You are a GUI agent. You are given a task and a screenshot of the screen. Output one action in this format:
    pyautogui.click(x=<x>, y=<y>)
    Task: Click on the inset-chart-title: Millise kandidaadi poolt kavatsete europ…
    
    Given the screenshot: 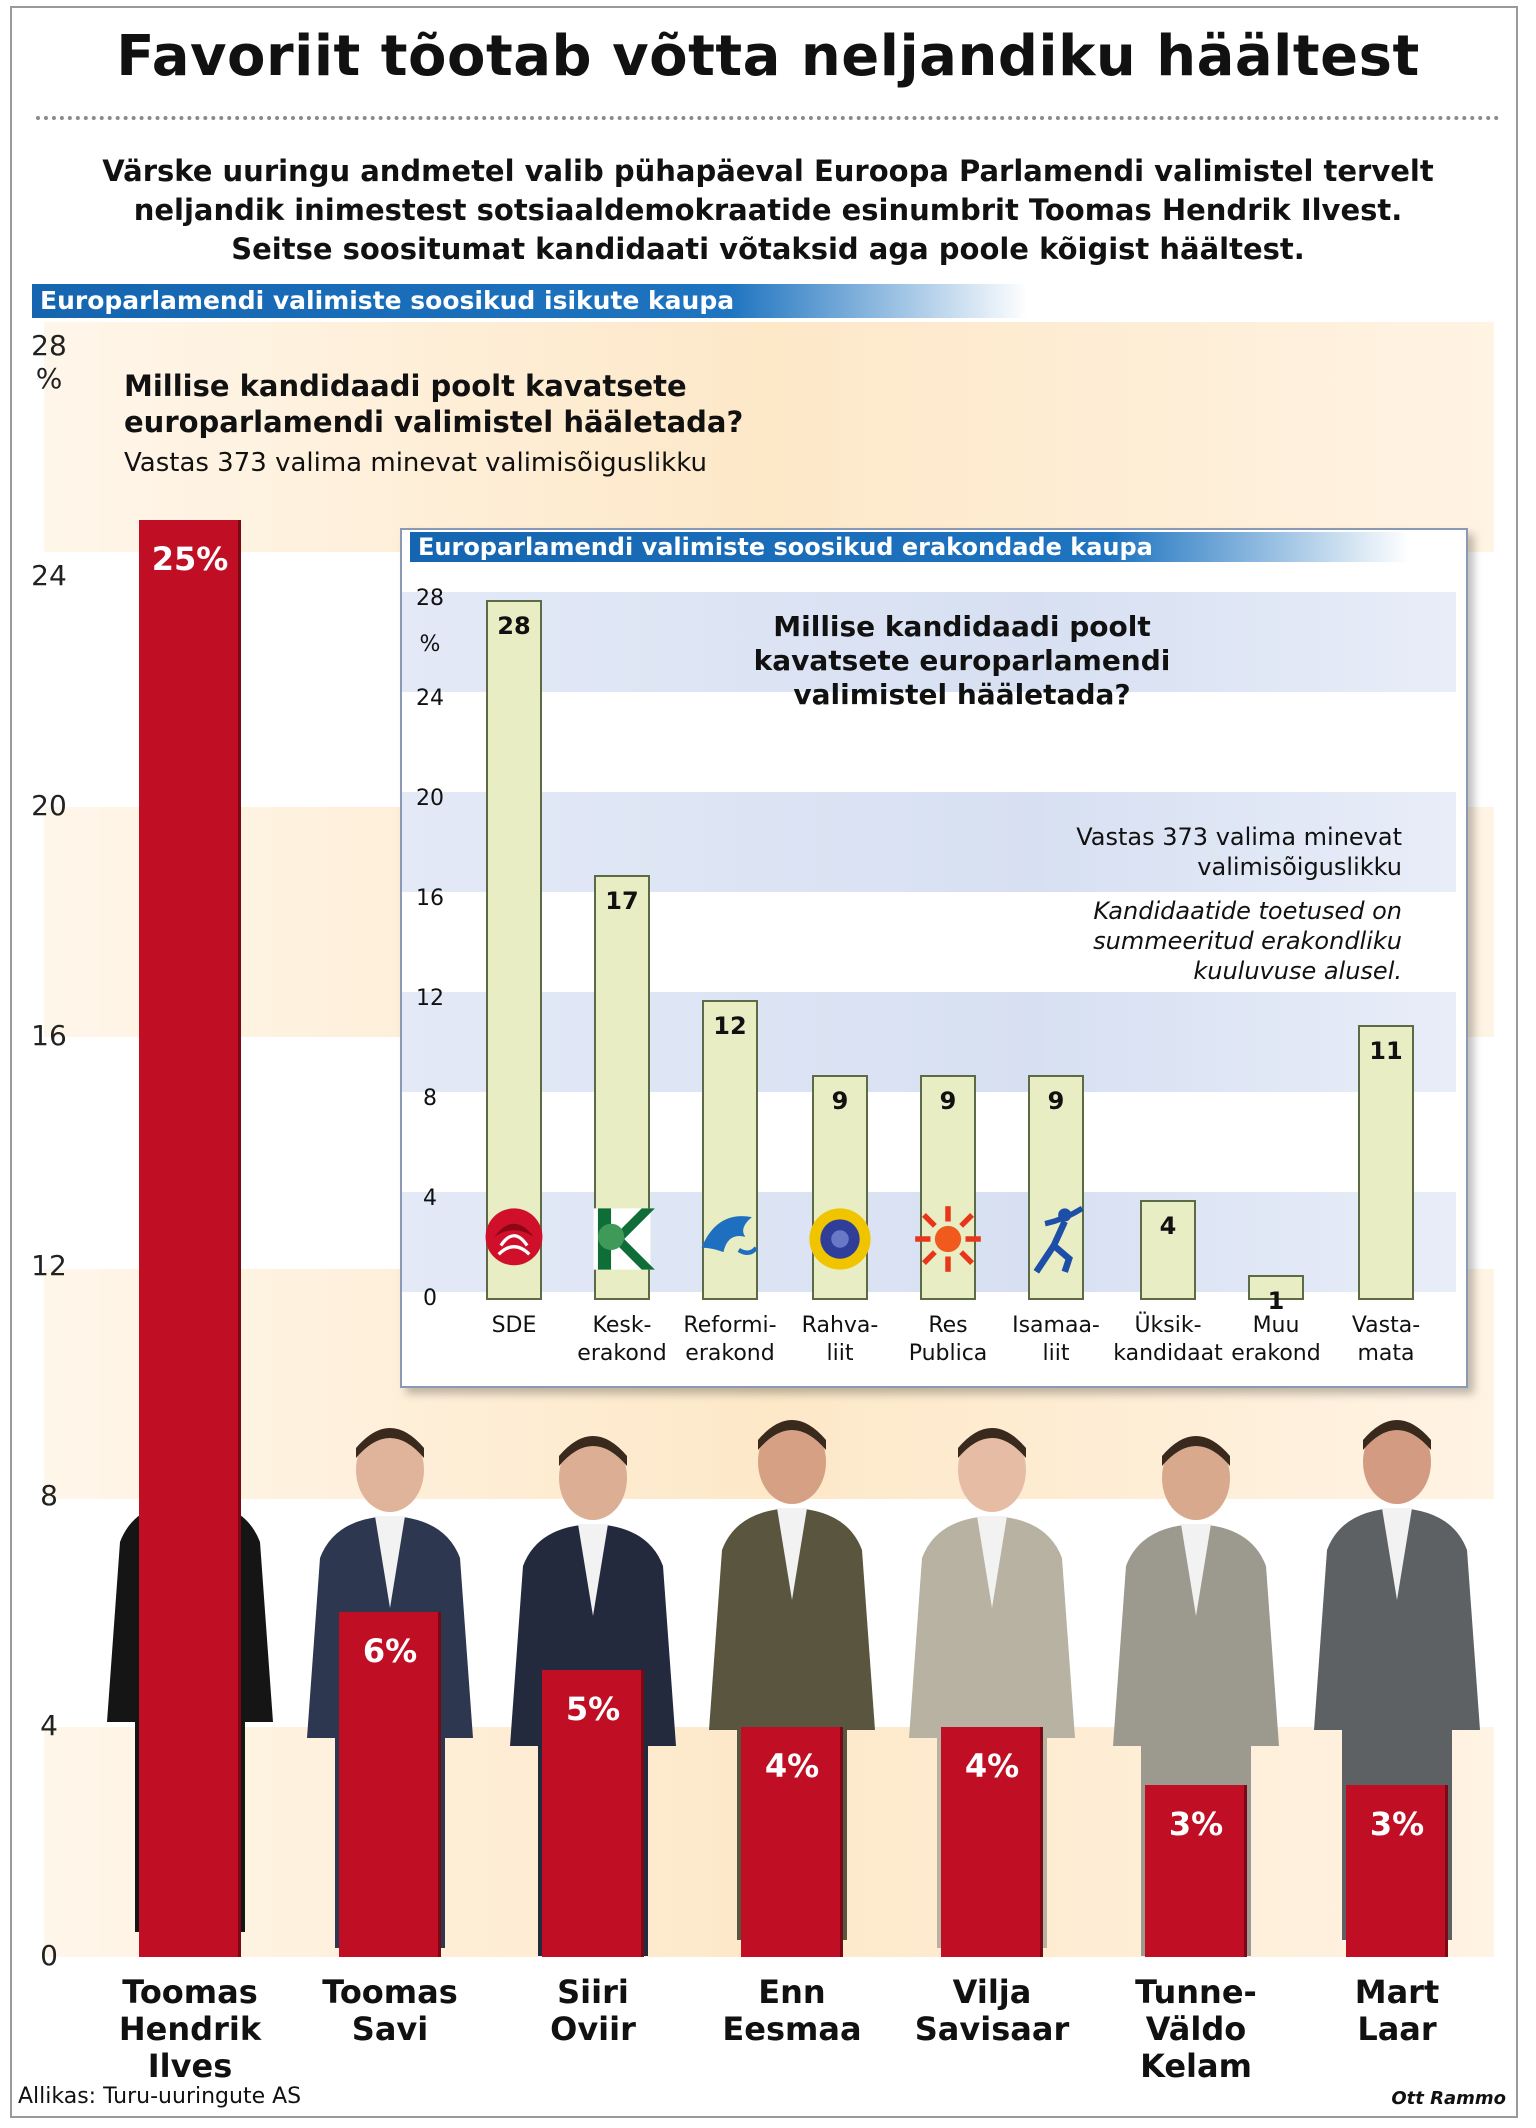 What is the action you would take?
    pyautogui.click(x=962, y=660)
    